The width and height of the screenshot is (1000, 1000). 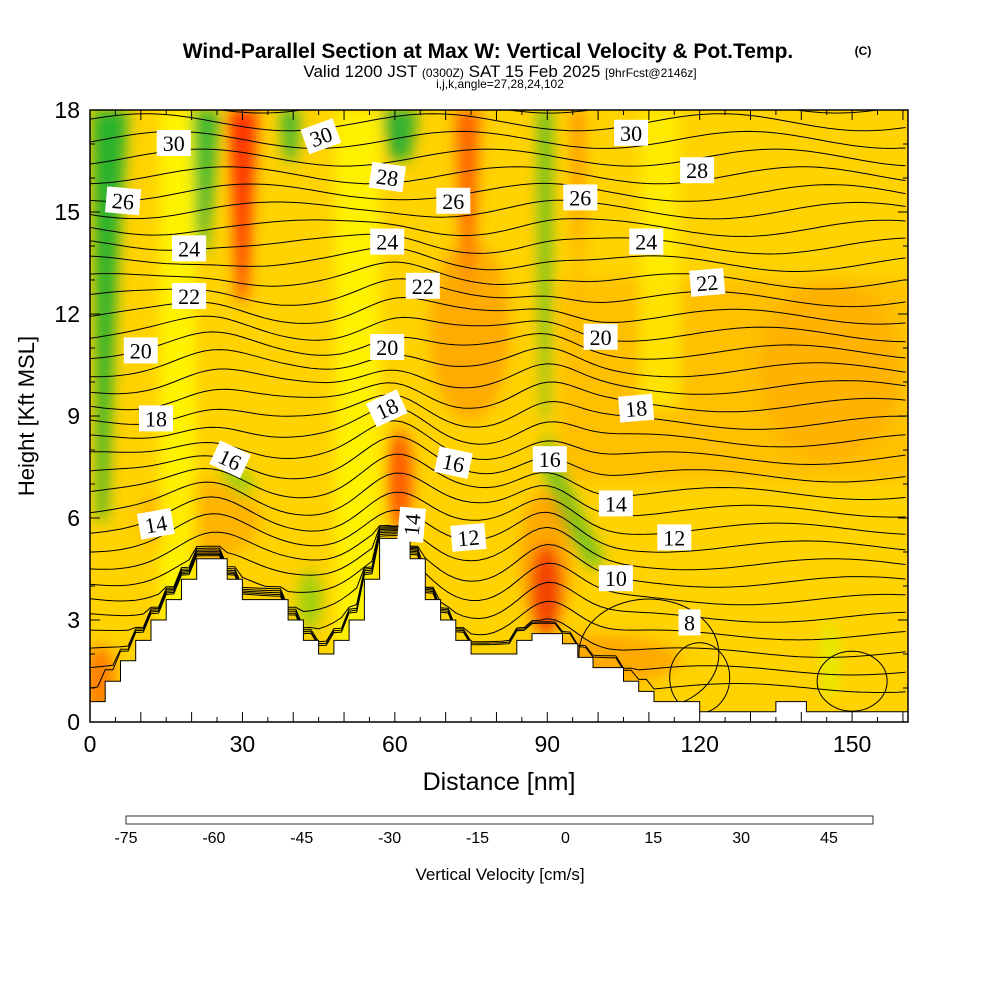 I want to click on contour-label: 18, so click(x=156, y=418).